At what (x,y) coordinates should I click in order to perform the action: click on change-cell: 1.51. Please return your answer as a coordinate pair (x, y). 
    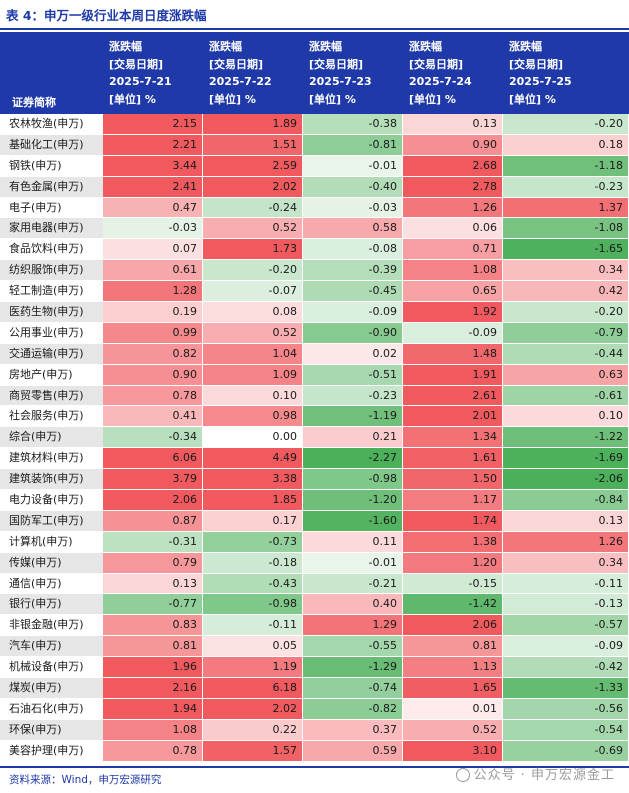
    Looking at the image, I should click on (252, 144).